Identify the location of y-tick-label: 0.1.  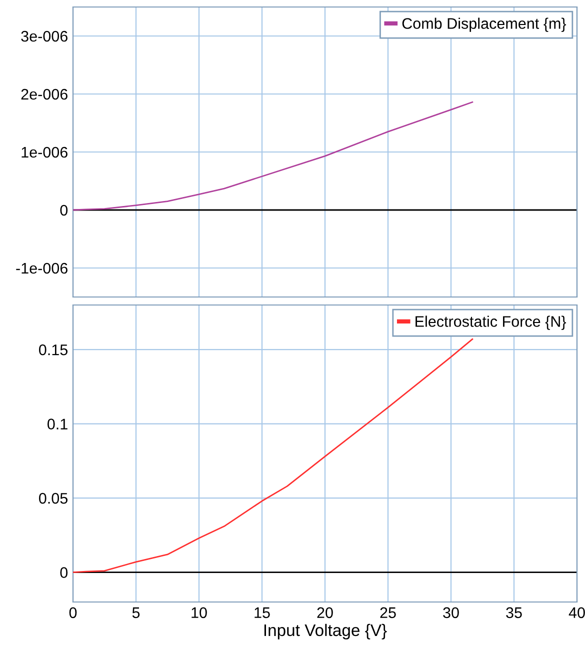
(58, 424).